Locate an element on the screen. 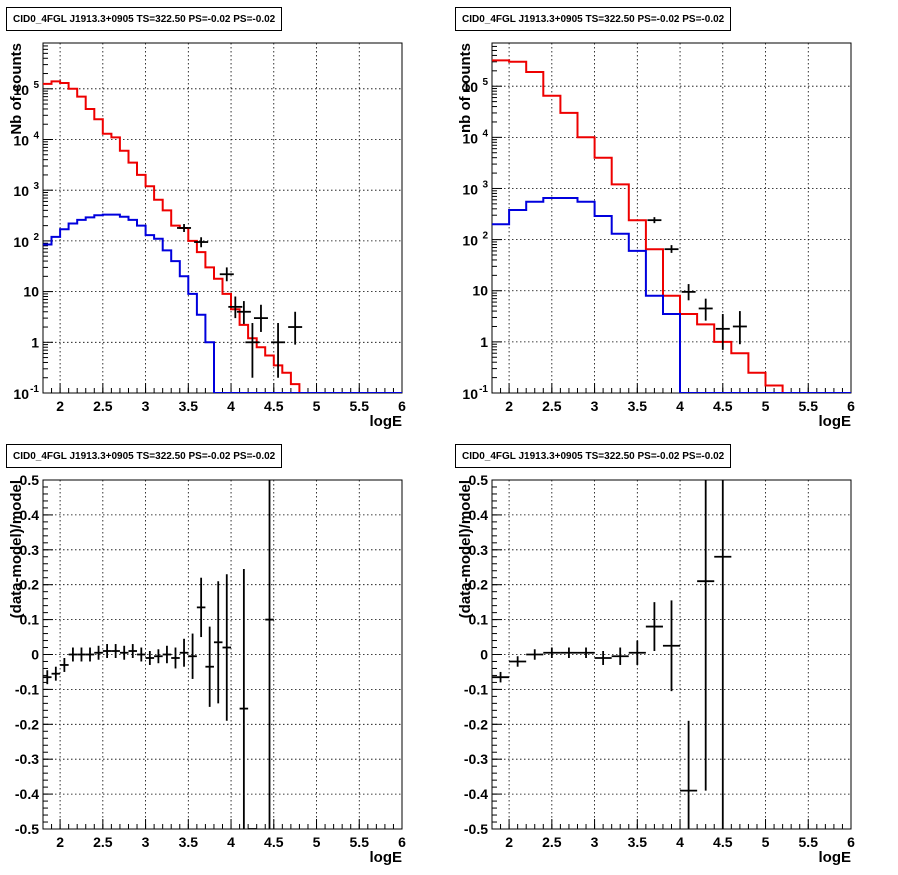 This screenshot has height=875, width=898. panel-2-y-tick-label-5: 10 is located at coordinates (470, 138).